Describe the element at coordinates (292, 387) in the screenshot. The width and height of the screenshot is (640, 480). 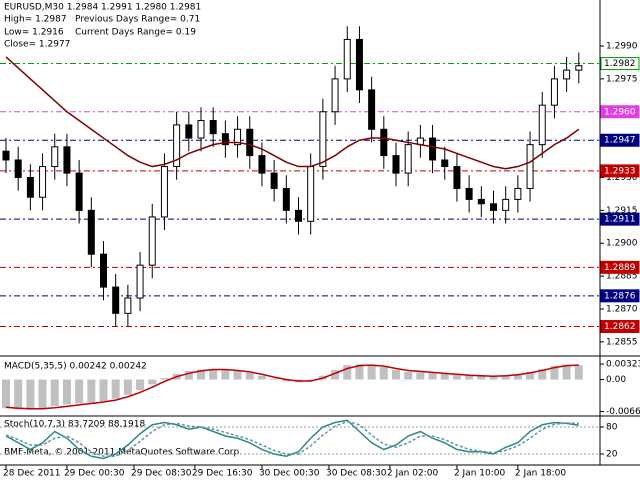
I see `macd-signal` at that location.